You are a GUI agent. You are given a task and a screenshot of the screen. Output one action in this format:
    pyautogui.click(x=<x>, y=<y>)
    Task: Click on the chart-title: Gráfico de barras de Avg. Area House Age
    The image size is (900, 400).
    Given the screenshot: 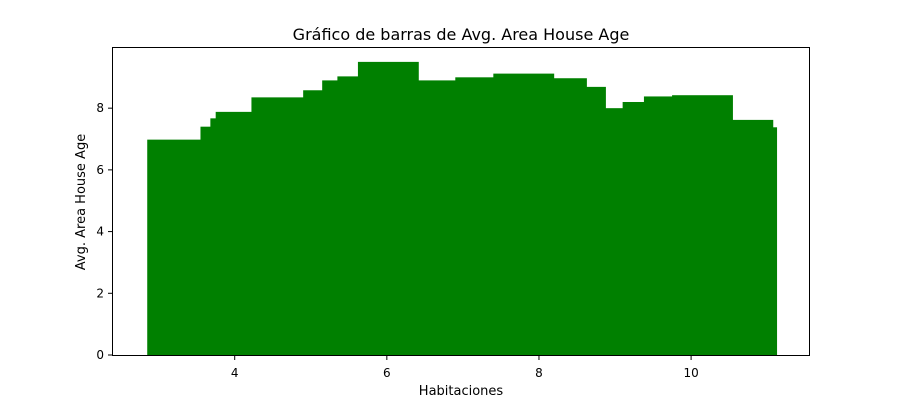 What is the action you would take?
    pyautogui.click(x=461, y=34)
    